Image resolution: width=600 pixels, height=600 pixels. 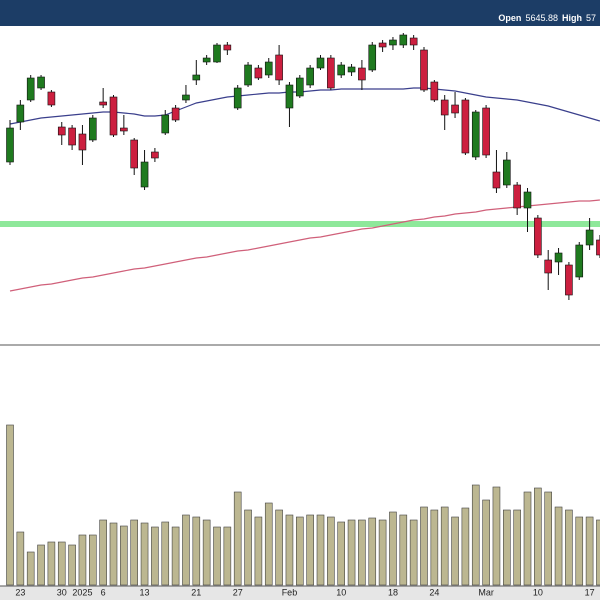 I want to click on x-tick-label: Feb, so click(x=290, y=592).